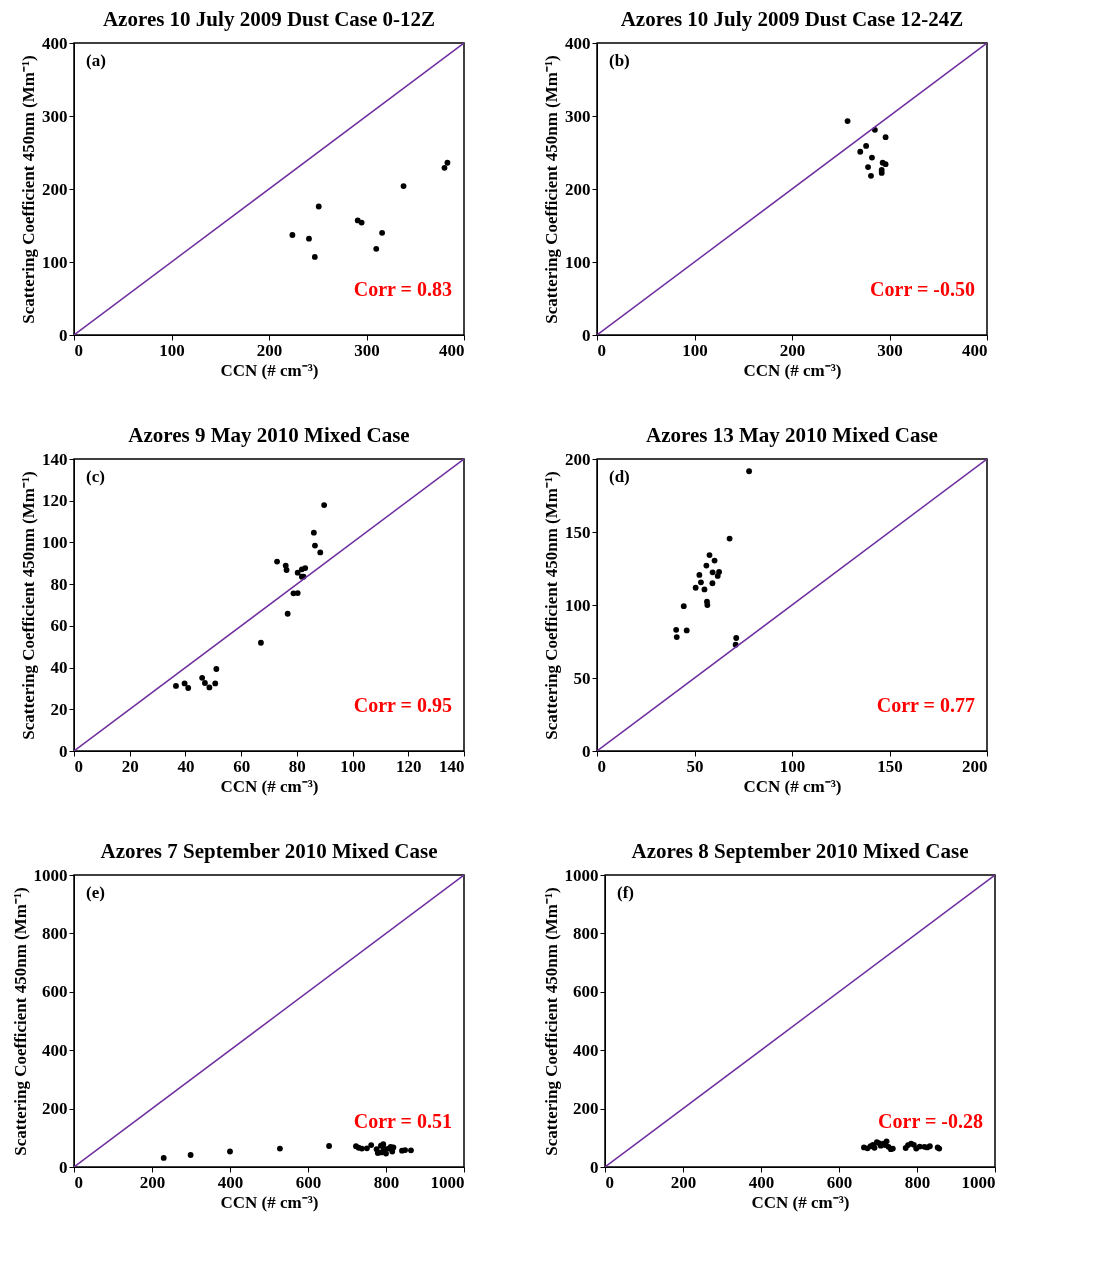 This screenshot has width=1100, height=1270. Describe the element at coordinates (186, 766) in the screenshot. I see `x-tick-label: 40` at that location.